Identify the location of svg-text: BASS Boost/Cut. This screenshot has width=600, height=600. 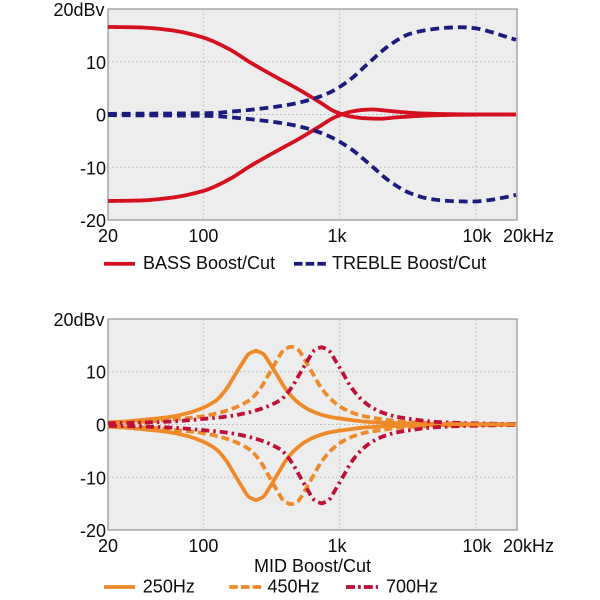
(209, 263).